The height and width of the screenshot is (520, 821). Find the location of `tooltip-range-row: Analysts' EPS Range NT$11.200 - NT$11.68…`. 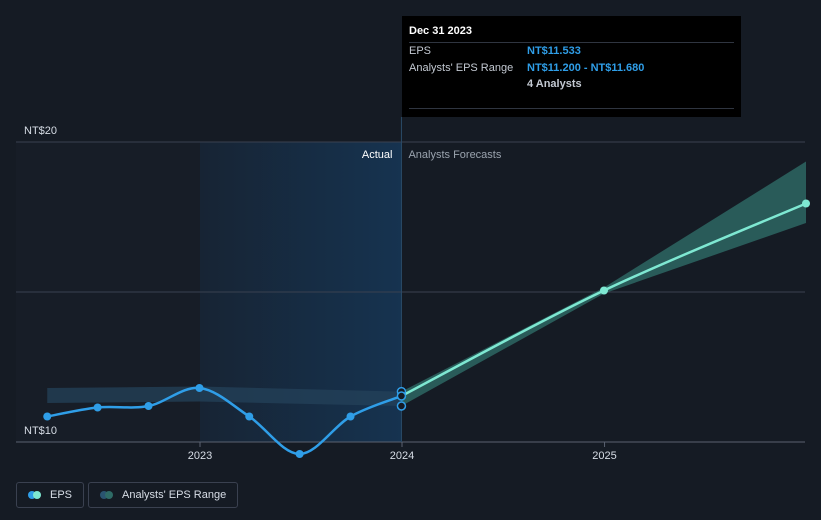

tooltip-range-row: Analysts' EPS Range NT$11.200 - NT$11.68… is located at coordinates (571, 68).